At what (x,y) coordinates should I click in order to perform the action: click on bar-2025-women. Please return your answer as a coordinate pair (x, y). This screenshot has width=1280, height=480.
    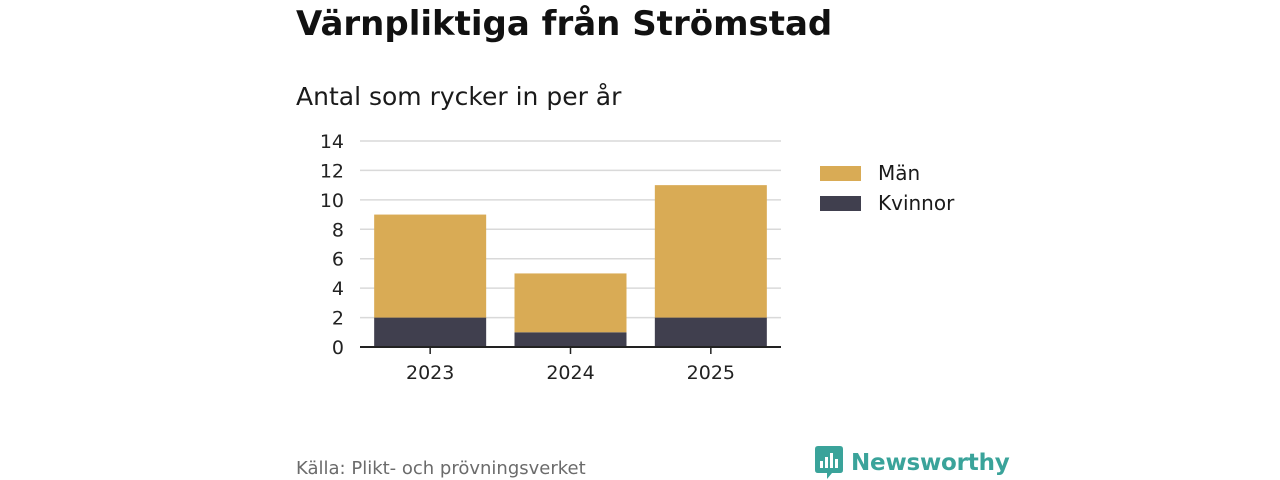
    Looking at the image, I should click on (710, 332).